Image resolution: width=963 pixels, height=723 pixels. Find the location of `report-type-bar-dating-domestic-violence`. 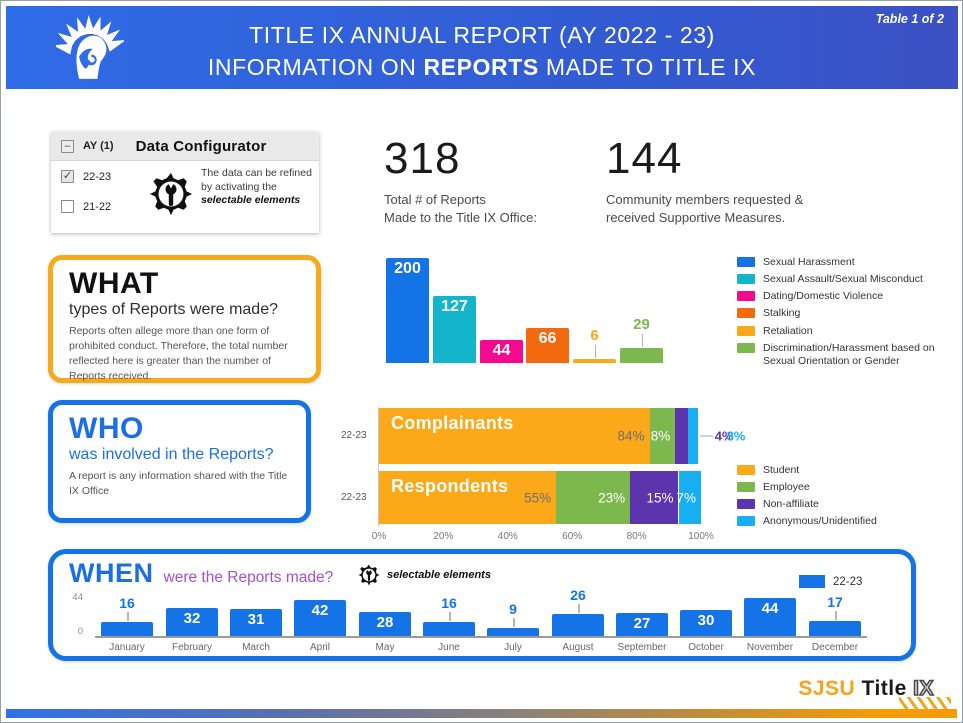

report-type-bar-dating-domestic-violence is located at coordinates (501, 351).